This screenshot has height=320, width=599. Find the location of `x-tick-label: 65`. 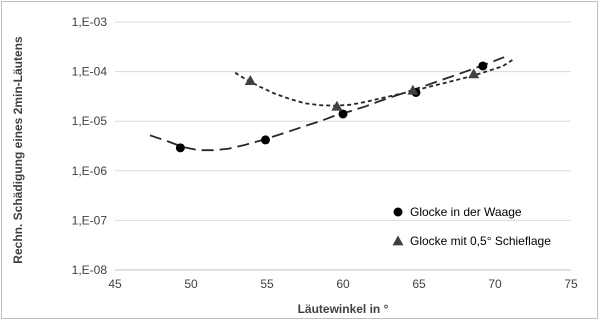

x-tick-label: 65 is located at coordinates (419, 284).